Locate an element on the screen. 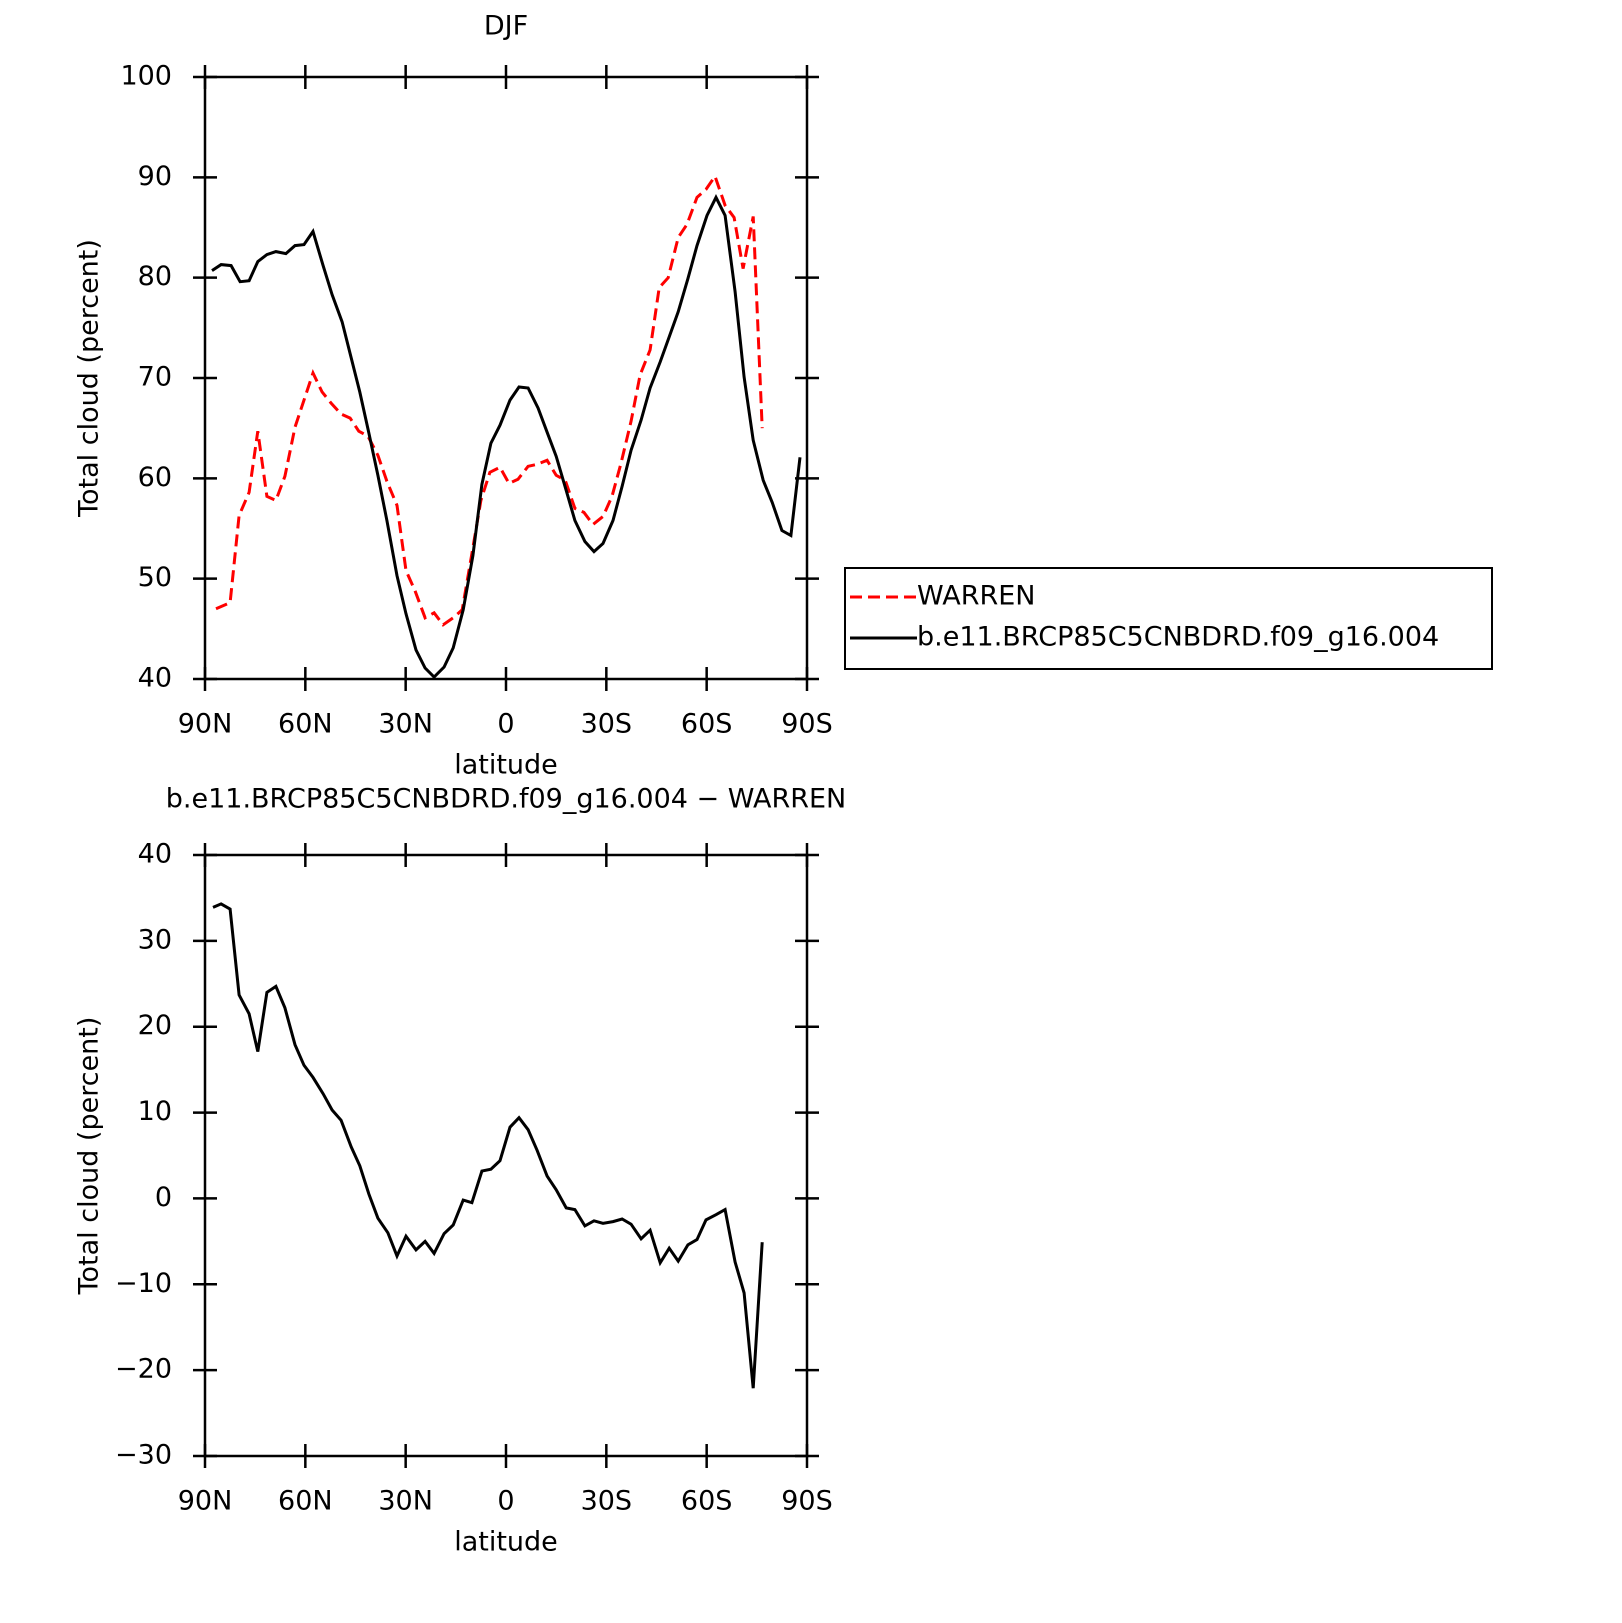 Image resolution: width=1622 pixels, height=1623 pixels. legend-label: b.e11.BRCP85C5CNBDRD.f09_g16.004 is located at coordinates (1178, 637).